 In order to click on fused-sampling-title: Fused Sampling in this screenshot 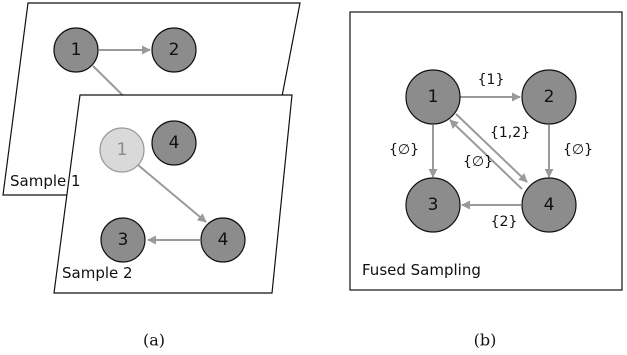, I will do `click(421, 270)`.